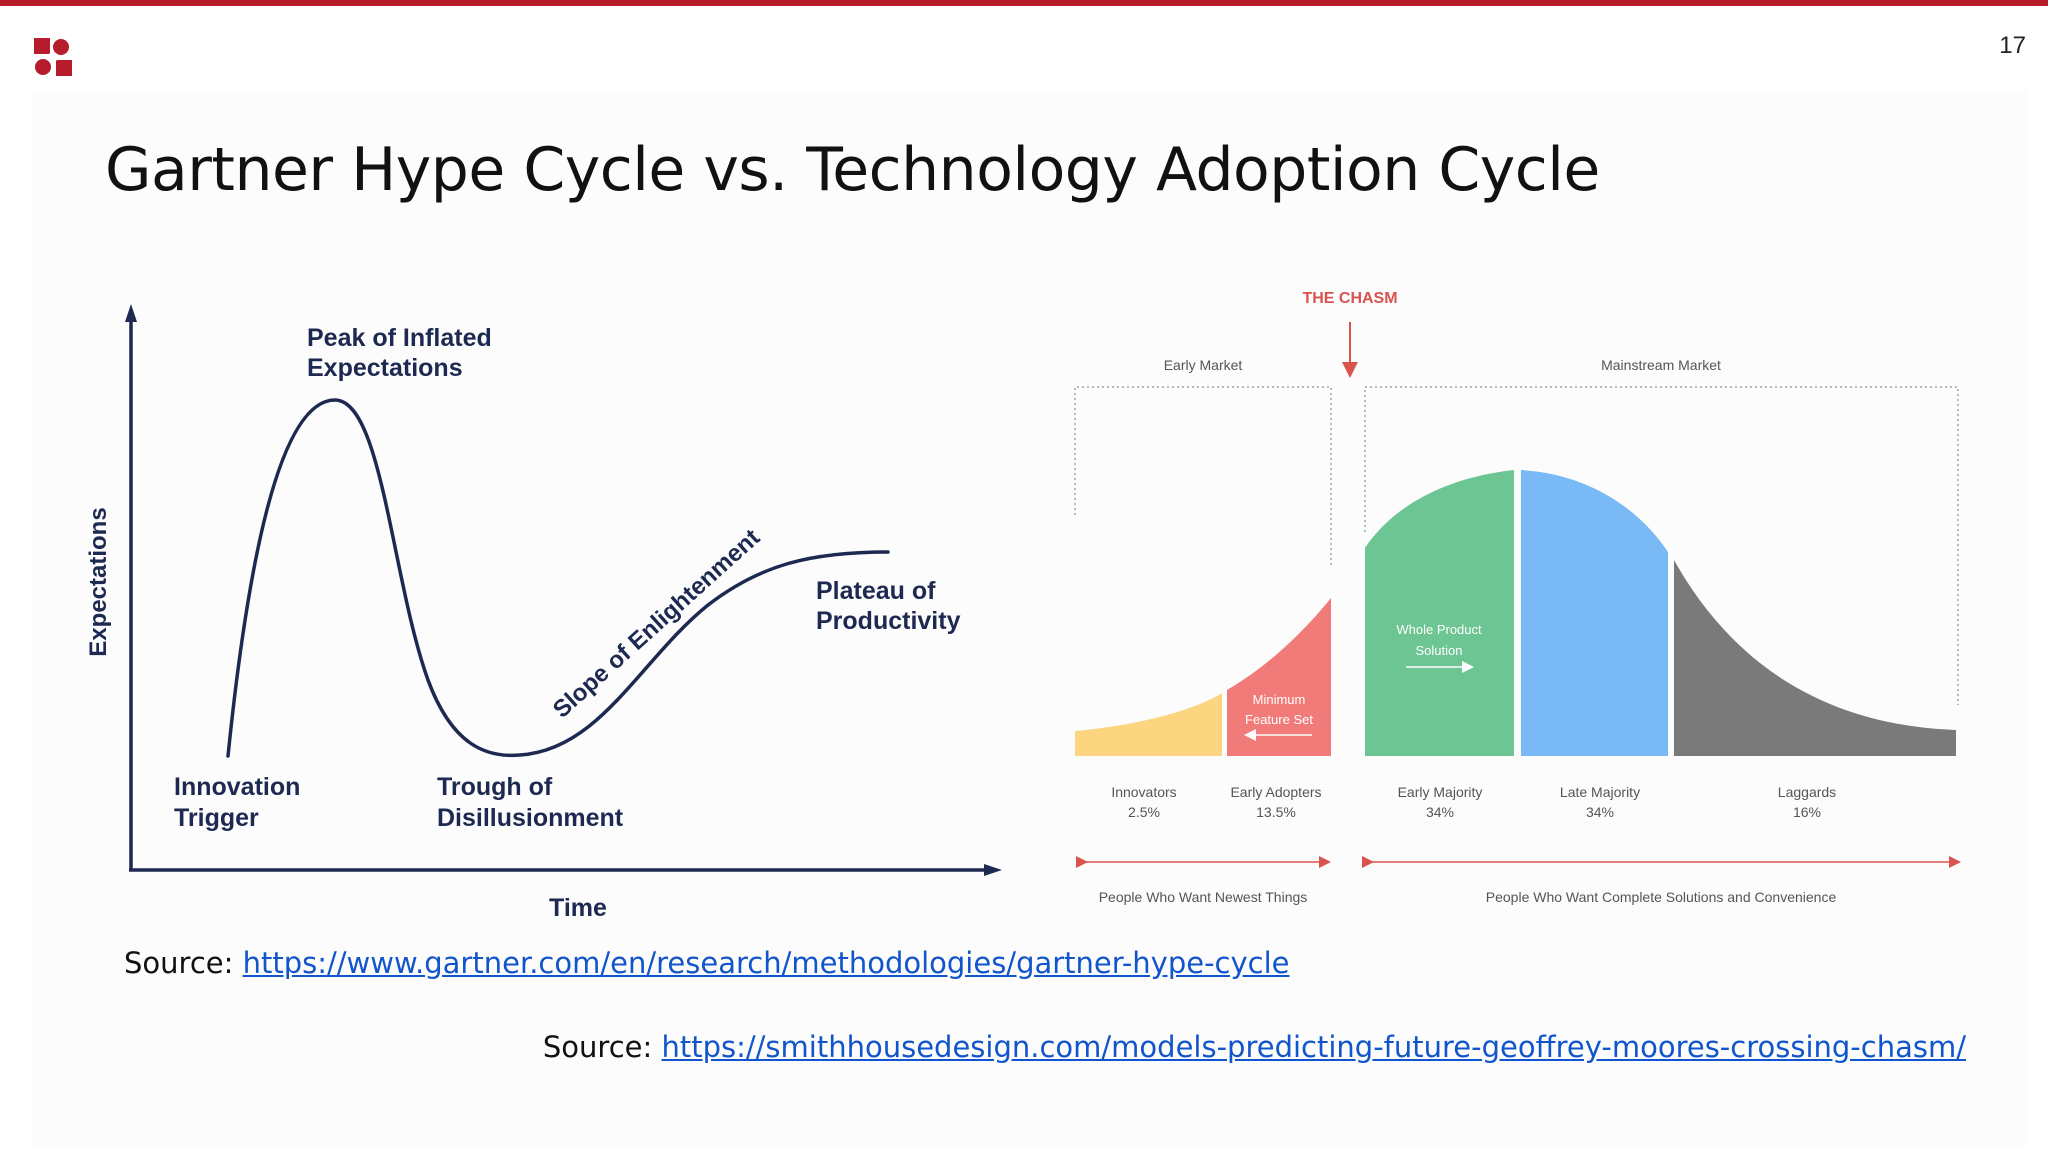 Image resolution: width=2048 pixels, height=1152 pixels. Describe the element at coordinates (1203, 475) in the screenshot. I see `early-market-bracket` at that location.